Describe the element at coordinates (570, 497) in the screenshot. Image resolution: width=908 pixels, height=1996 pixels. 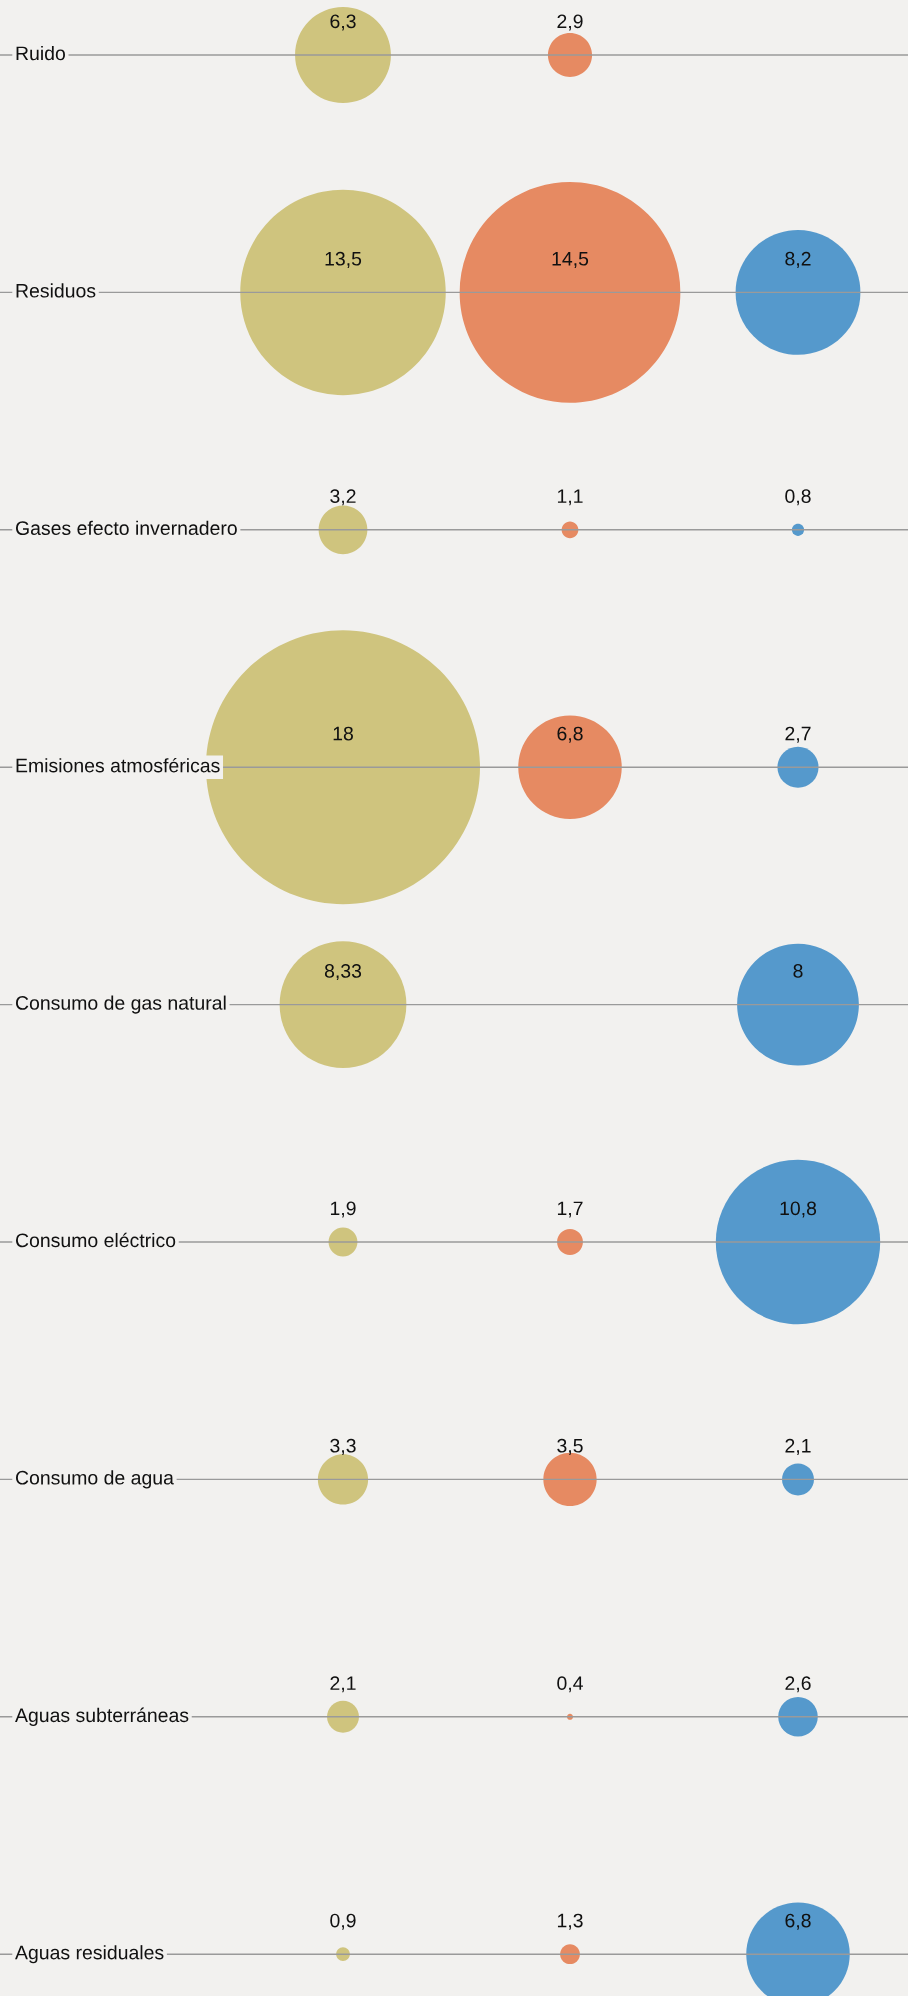
I see `data-label: 1,1` at that location.